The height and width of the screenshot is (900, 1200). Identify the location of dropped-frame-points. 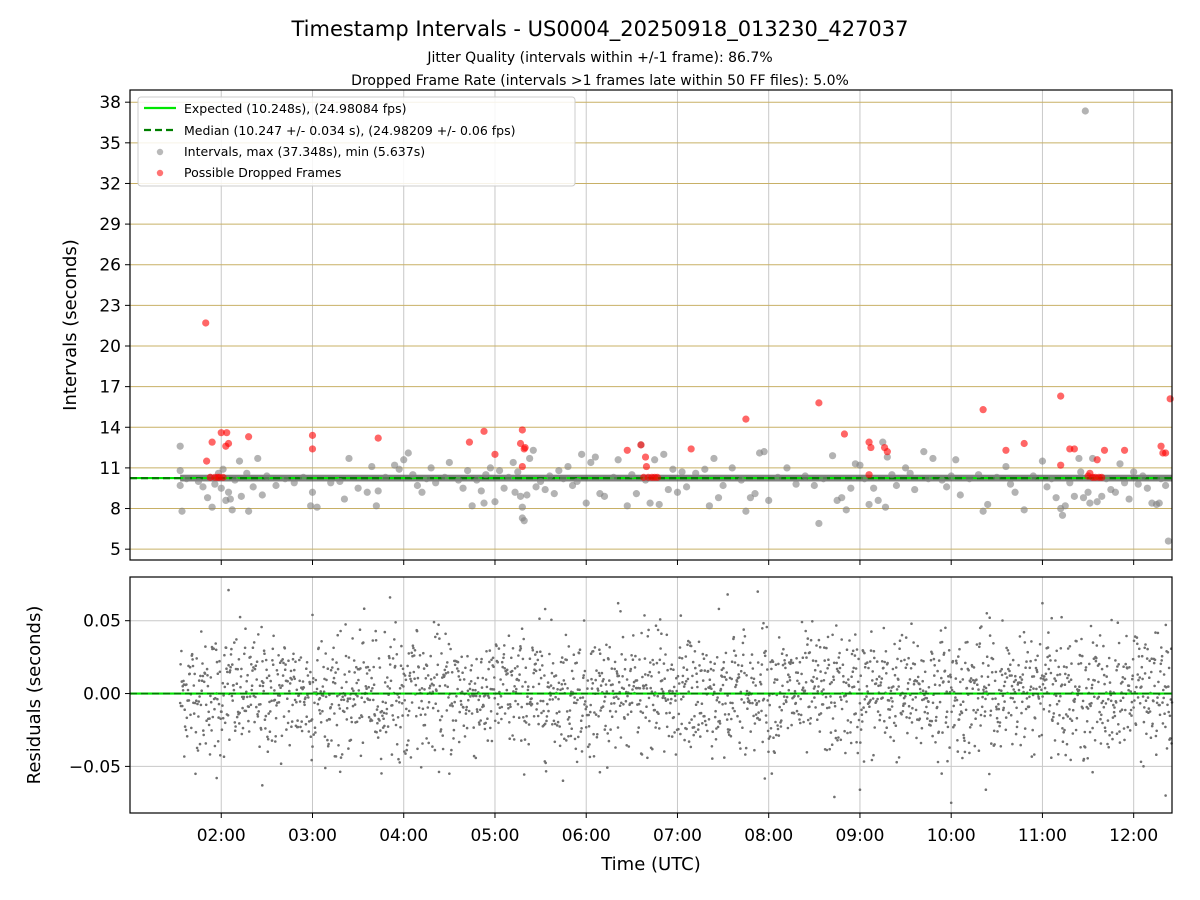
(688, 400).